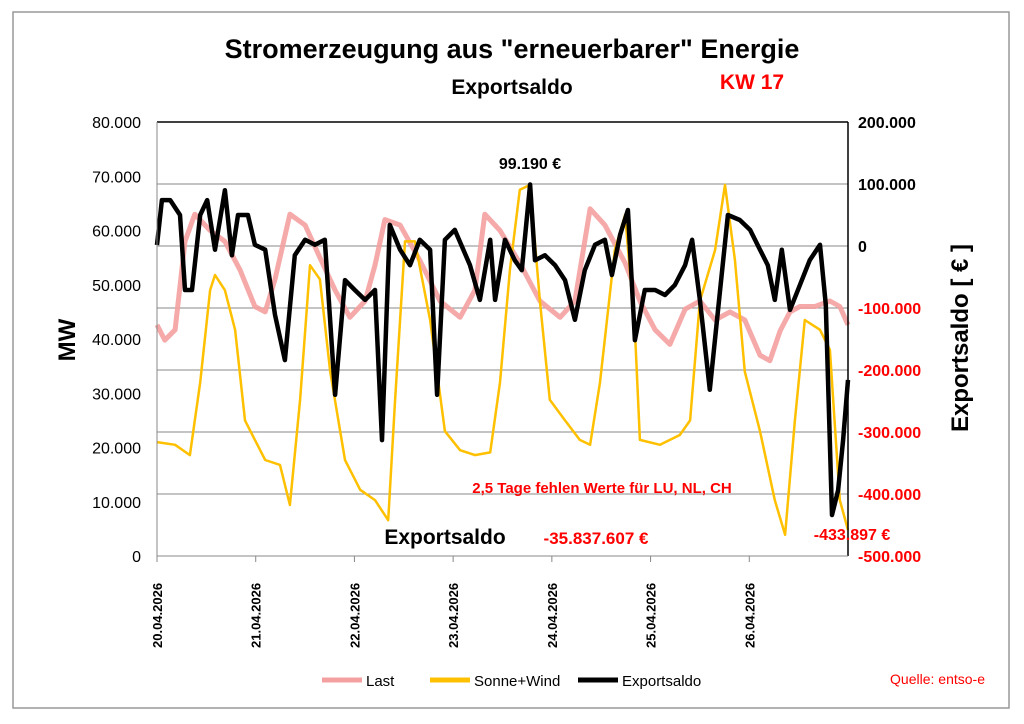 This screenshot has height=724, width=1024. What do you see at coordinates (889, 371) in the screenshot?
I see `y2-tick-label: -200.000` at bounding box center [889, 371].